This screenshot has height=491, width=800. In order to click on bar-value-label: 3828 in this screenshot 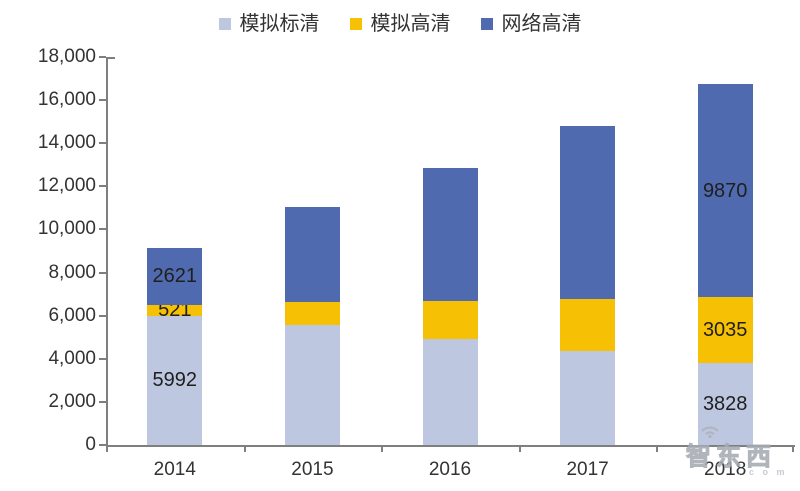, I will do `click(725, 403)`.